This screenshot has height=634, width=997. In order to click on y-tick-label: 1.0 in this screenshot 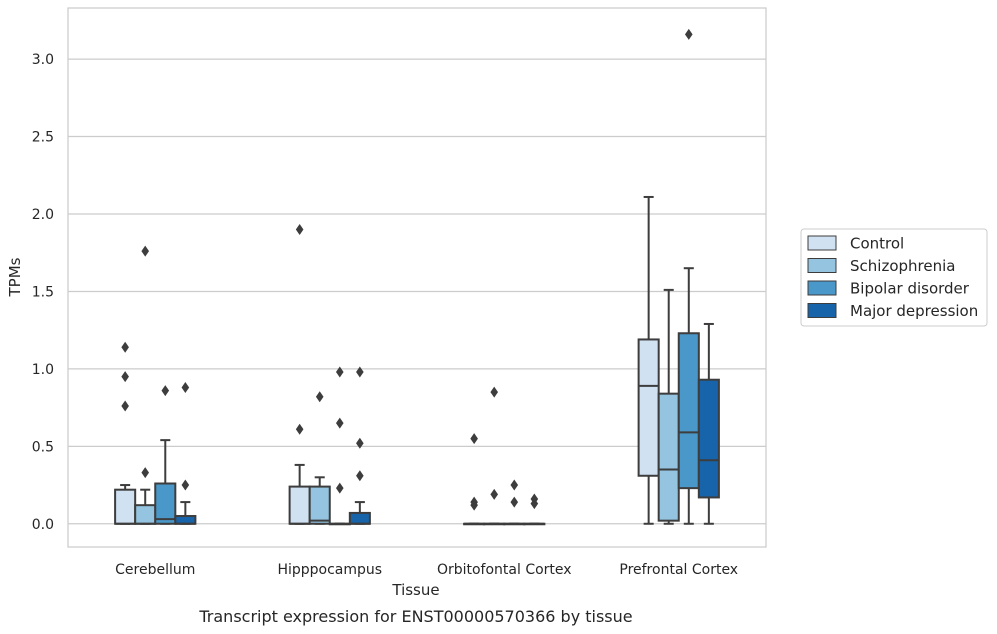, I will do `click(43, 370)`.